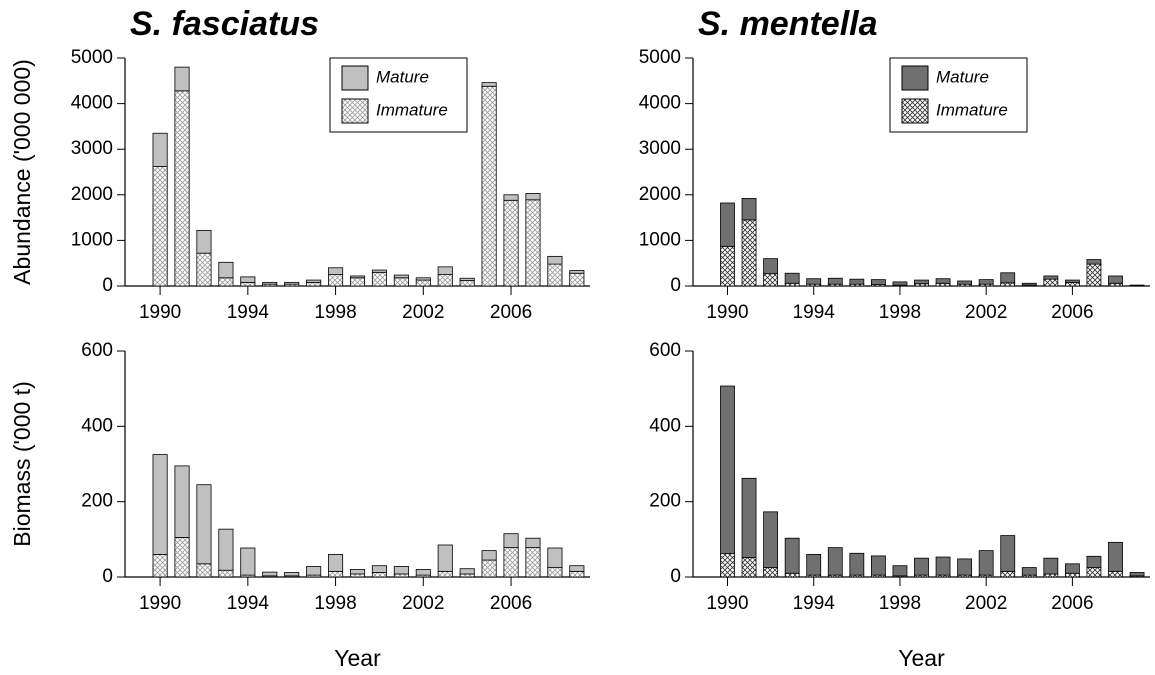 This screenshot has width=1155, height=675. What do you see at coordinates (22, 172) in the screenshot?
I see `y-axis-label: Abundance ('000 000)` at bounding box center [22, 172].